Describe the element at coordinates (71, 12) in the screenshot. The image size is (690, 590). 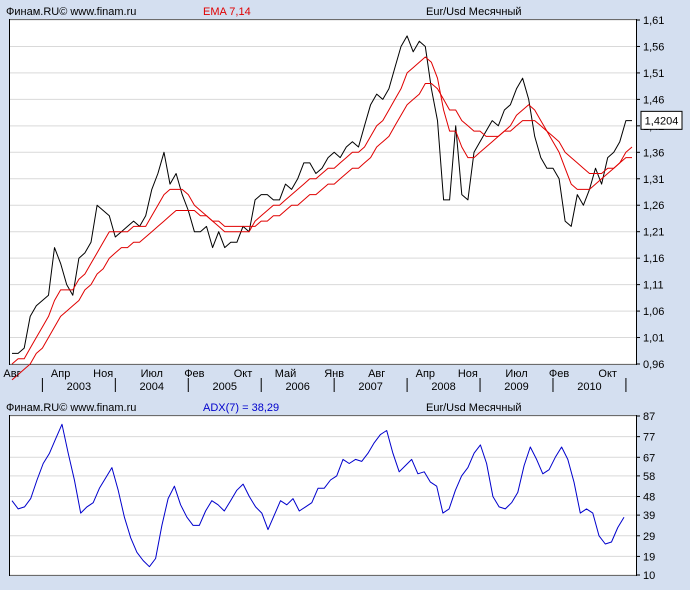
I see `top-source-label: Финам.RU© www.finam.ru` at that location.